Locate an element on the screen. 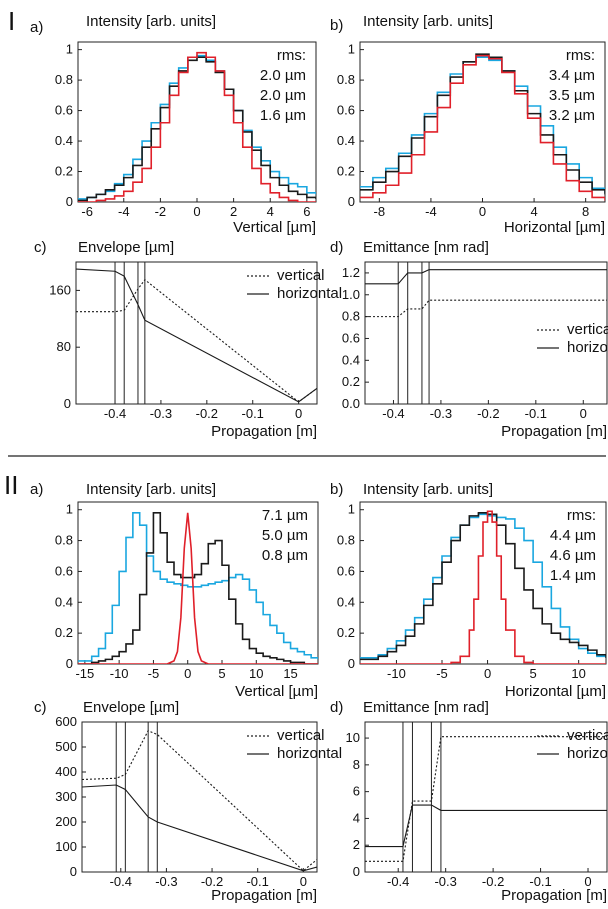  panel-letter: b) is located at coordinates (336, 489).